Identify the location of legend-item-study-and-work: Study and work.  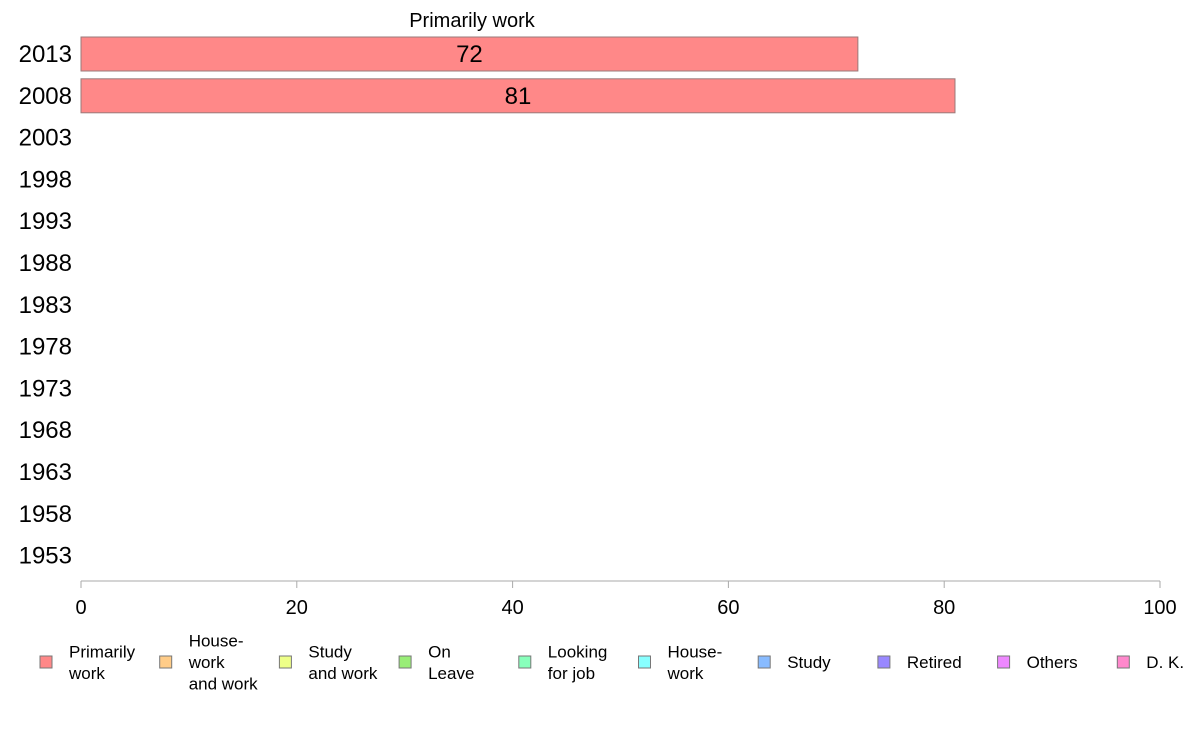
(328, 662).